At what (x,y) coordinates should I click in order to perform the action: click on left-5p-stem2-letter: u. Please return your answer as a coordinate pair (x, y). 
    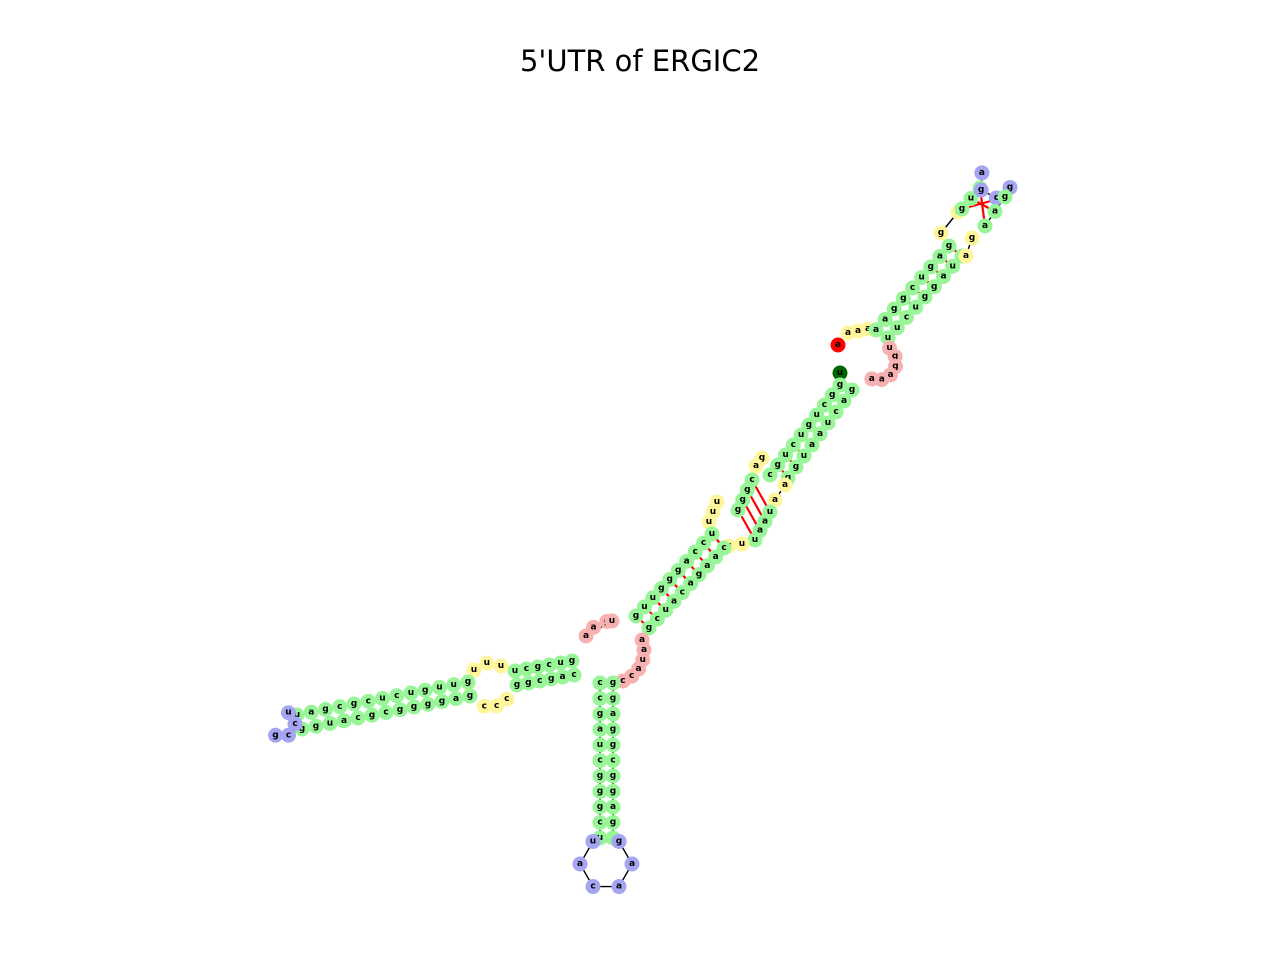
    Looking at the image, I should click on (439, 688).